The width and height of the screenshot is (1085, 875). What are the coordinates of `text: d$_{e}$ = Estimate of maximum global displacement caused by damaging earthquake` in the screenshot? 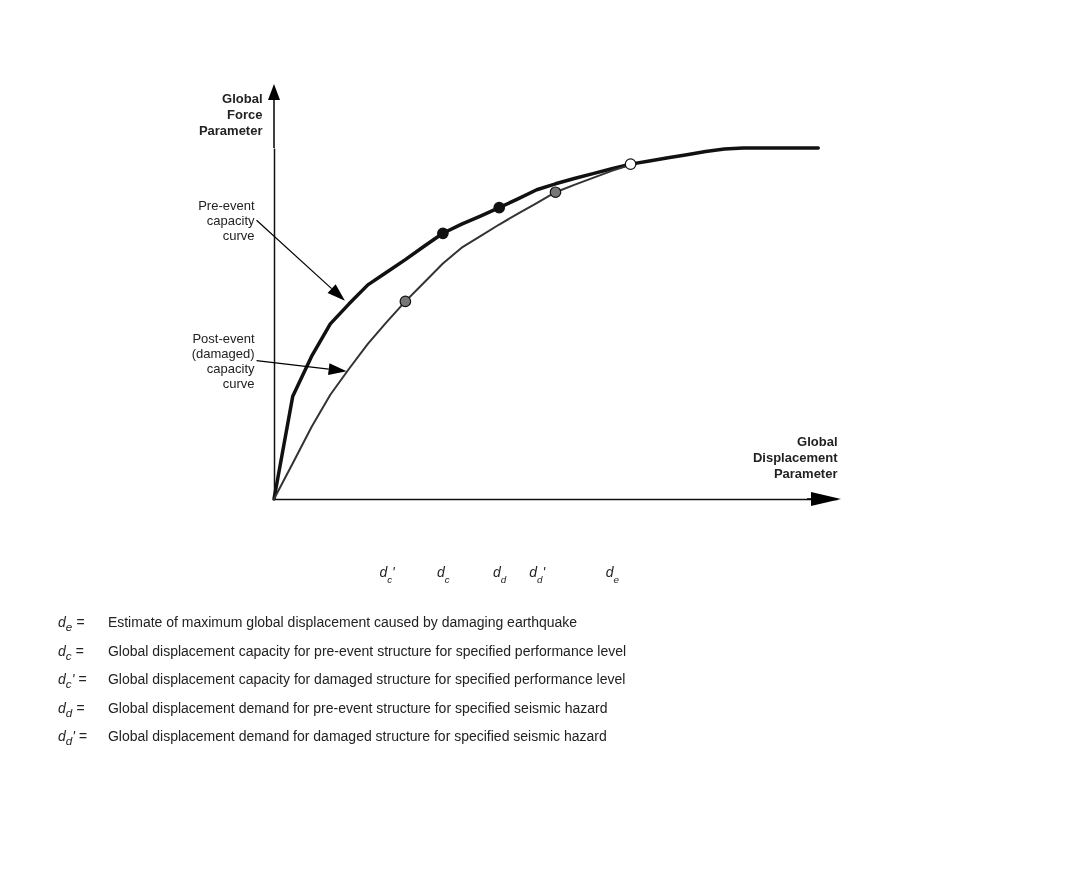 It's located at (318, 623).